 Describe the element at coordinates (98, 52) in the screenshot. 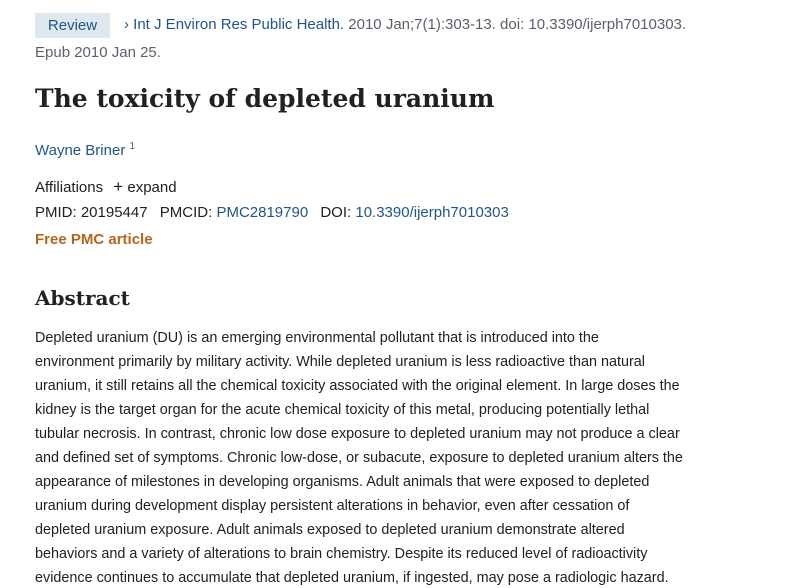

I see `epub-date: Epub 2010 Jan 25.` at that location.